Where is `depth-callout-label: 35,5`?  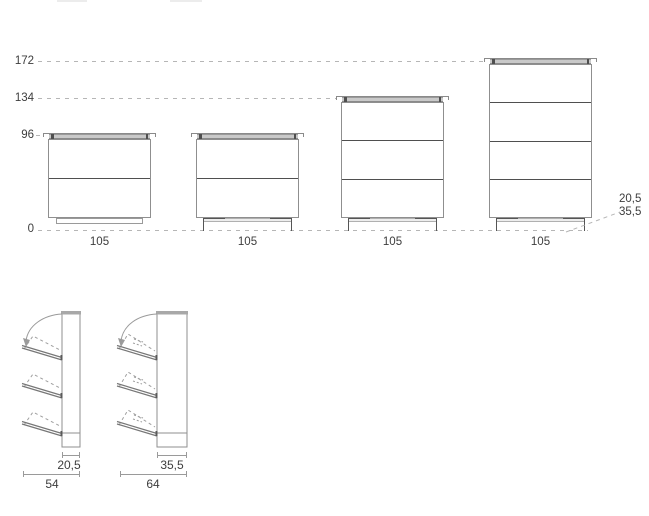 depth-callout-label: 35,5 is located at coordinates (630, 212).